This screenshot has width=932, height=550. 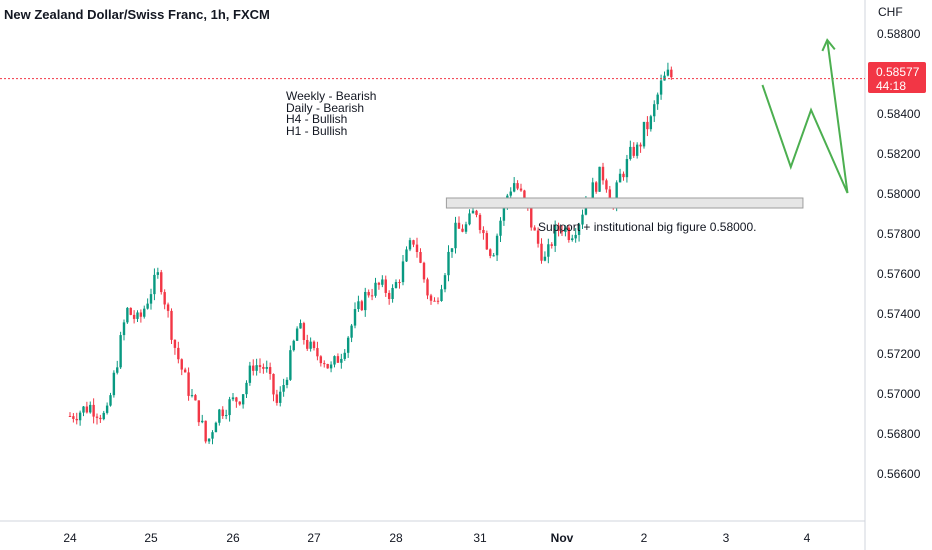 I want to click on time-axis: 24 25 26 27 28 31 Nov 2 3 4, so click(x=436, y=538).